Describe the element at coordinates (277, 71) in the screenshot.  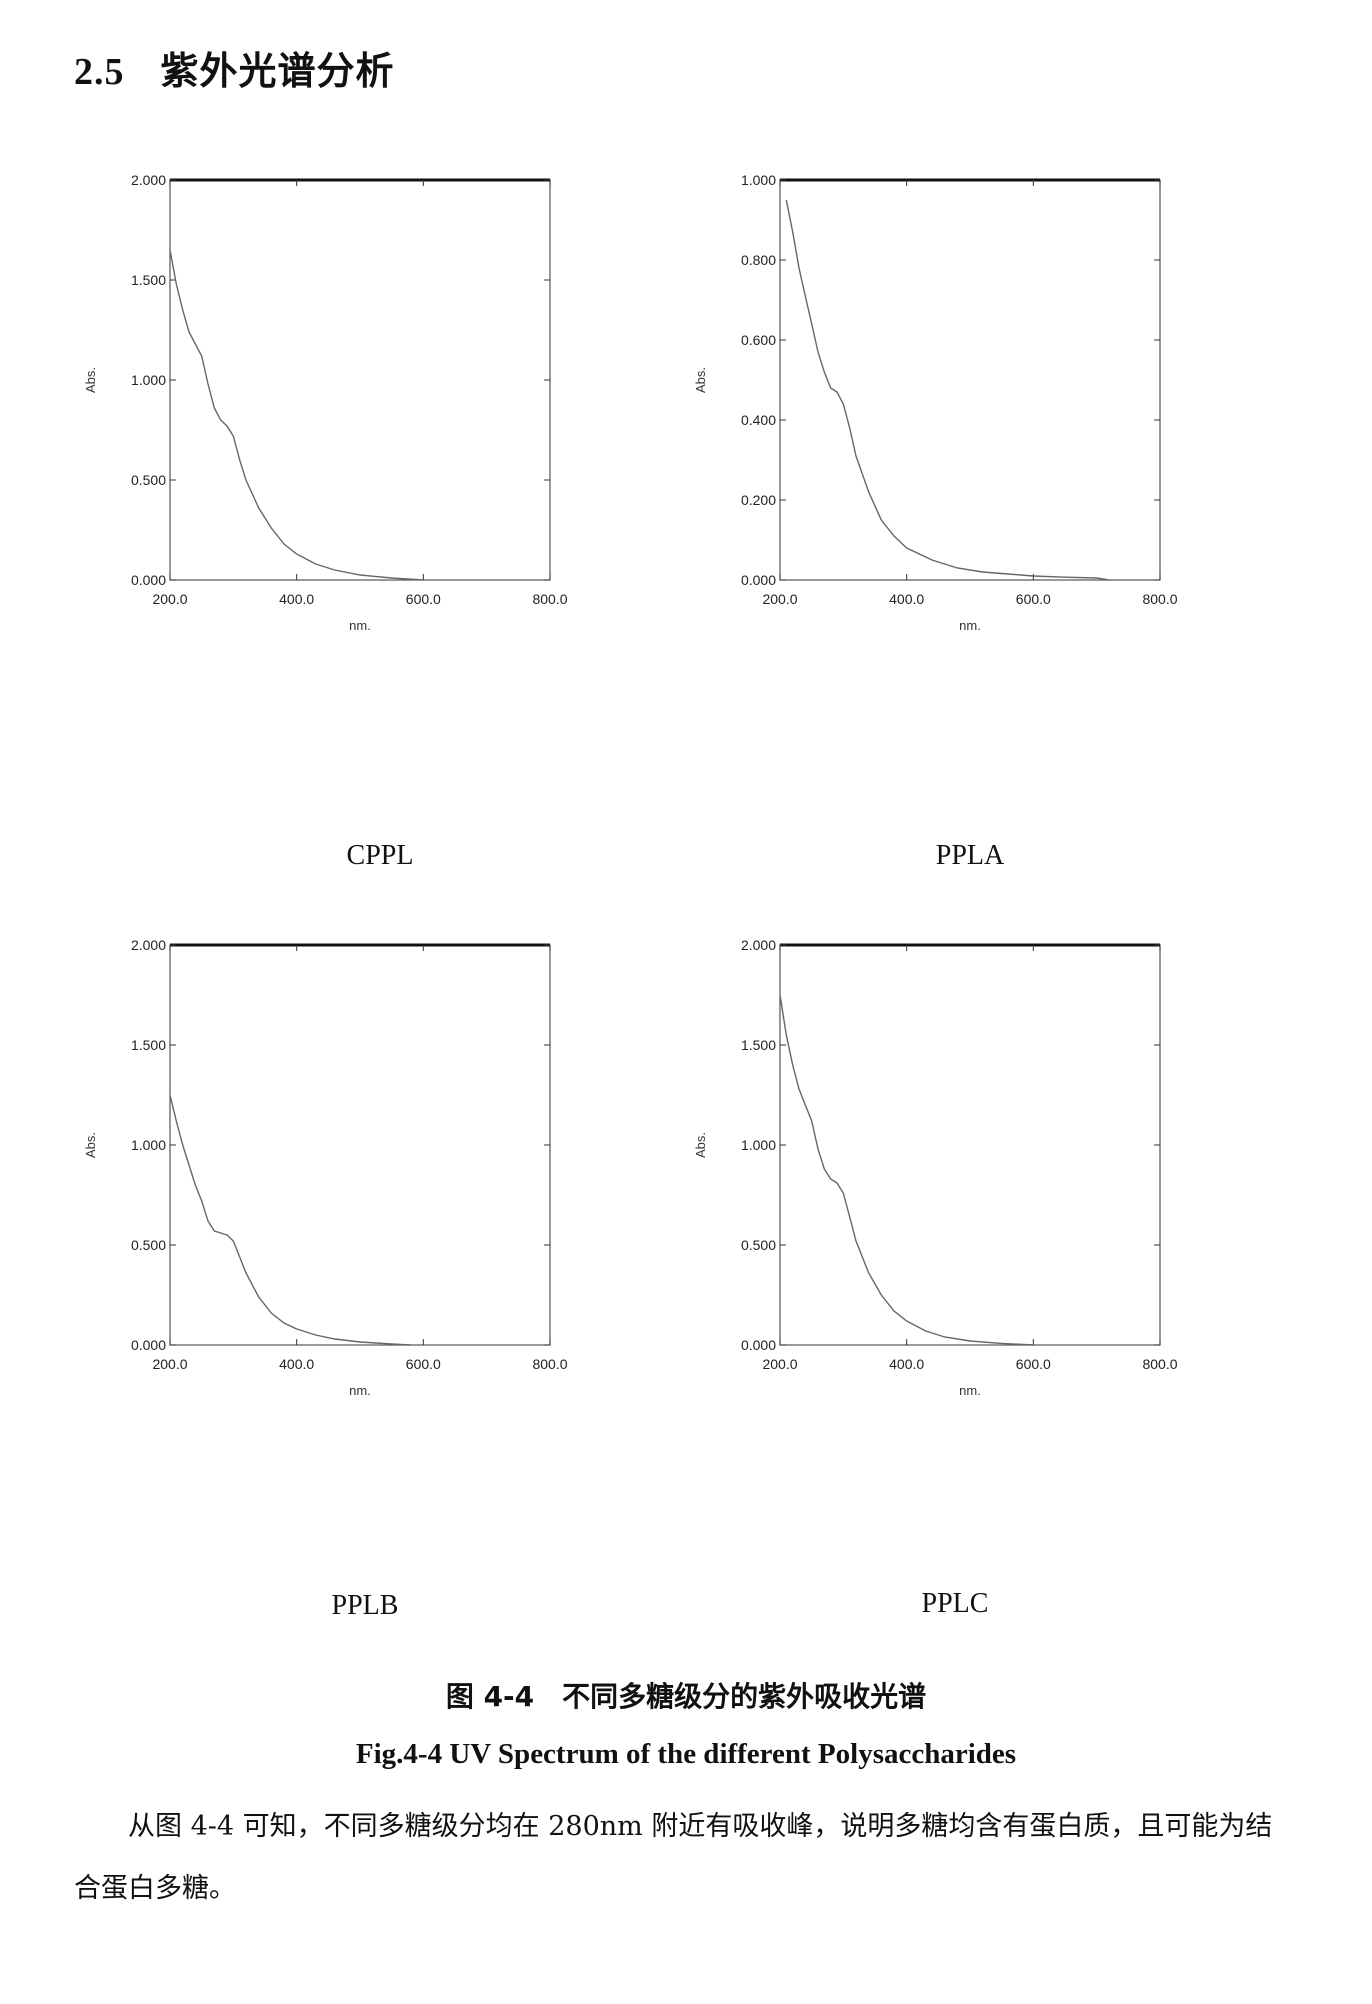
I see `section-title: 紫外光谱分析` at that location.